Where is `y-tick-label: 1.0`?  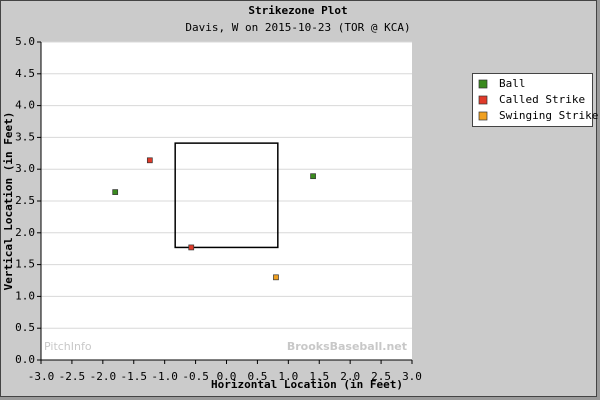 y-tick-label: 1.0 is located at coordinates (25, 295).